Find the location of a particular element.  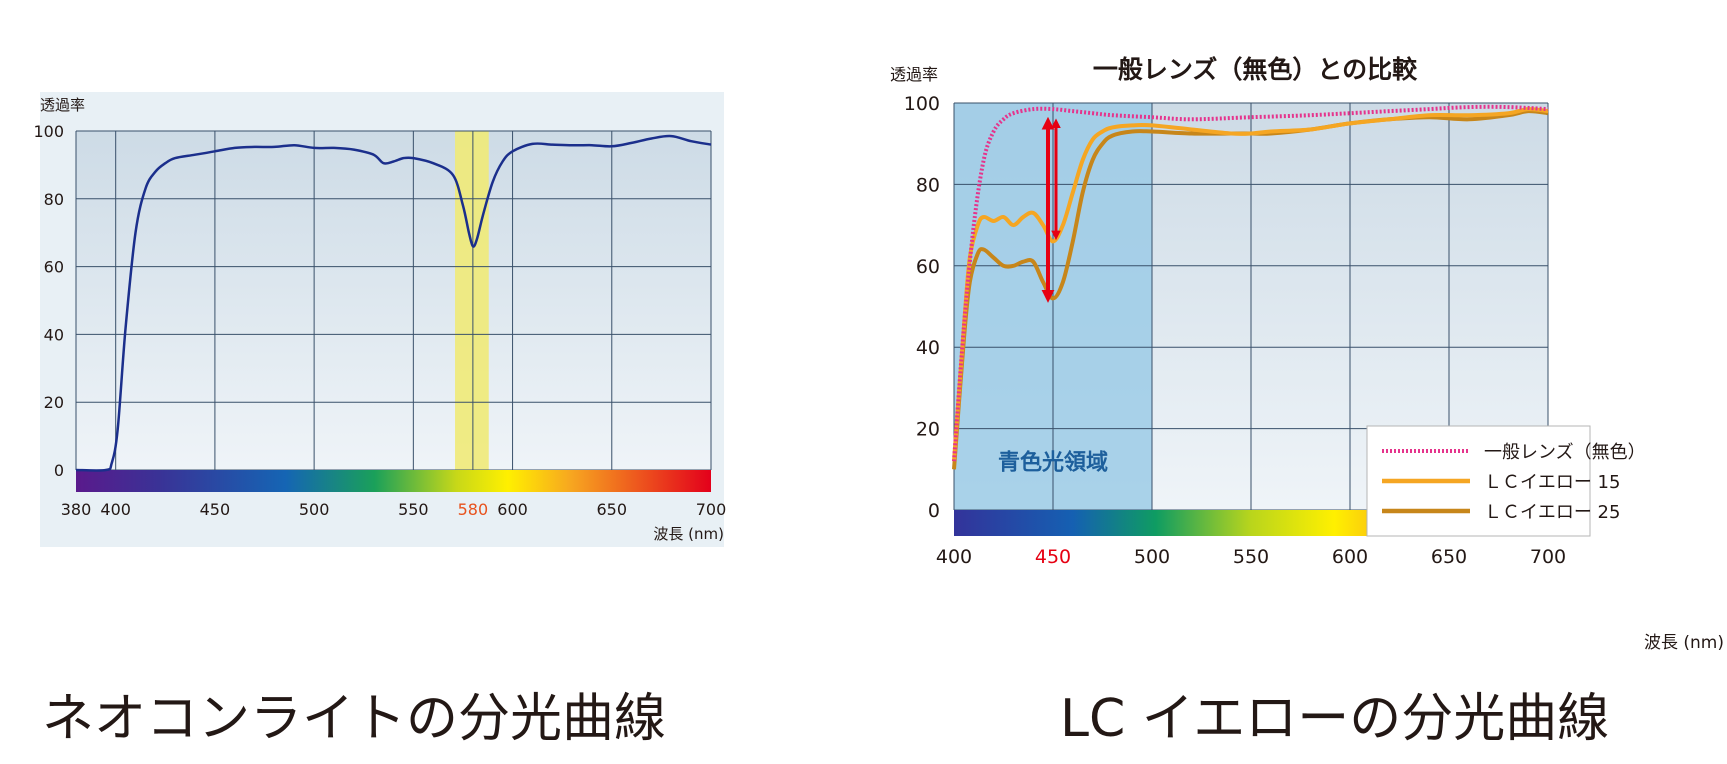

left-y-tick-label: 20 is located at coordinates (54, 402).